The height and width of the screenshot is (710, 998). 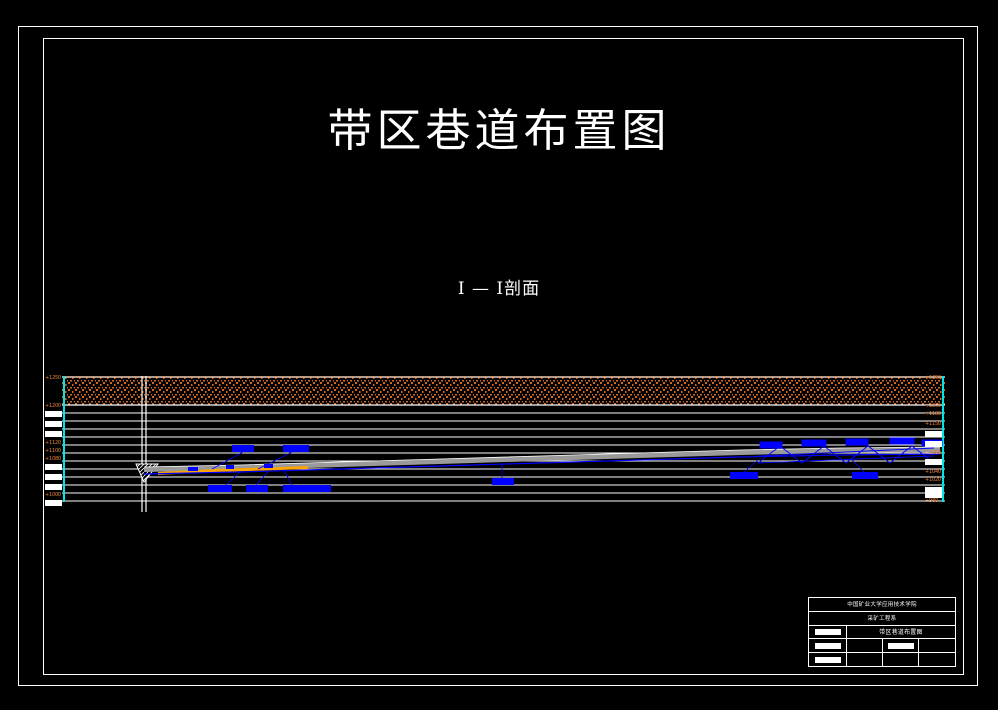 What do you see at coordinates (144, 444) in the screenshot?
I see `vertical-shaft` at bounding box center [144, 444].